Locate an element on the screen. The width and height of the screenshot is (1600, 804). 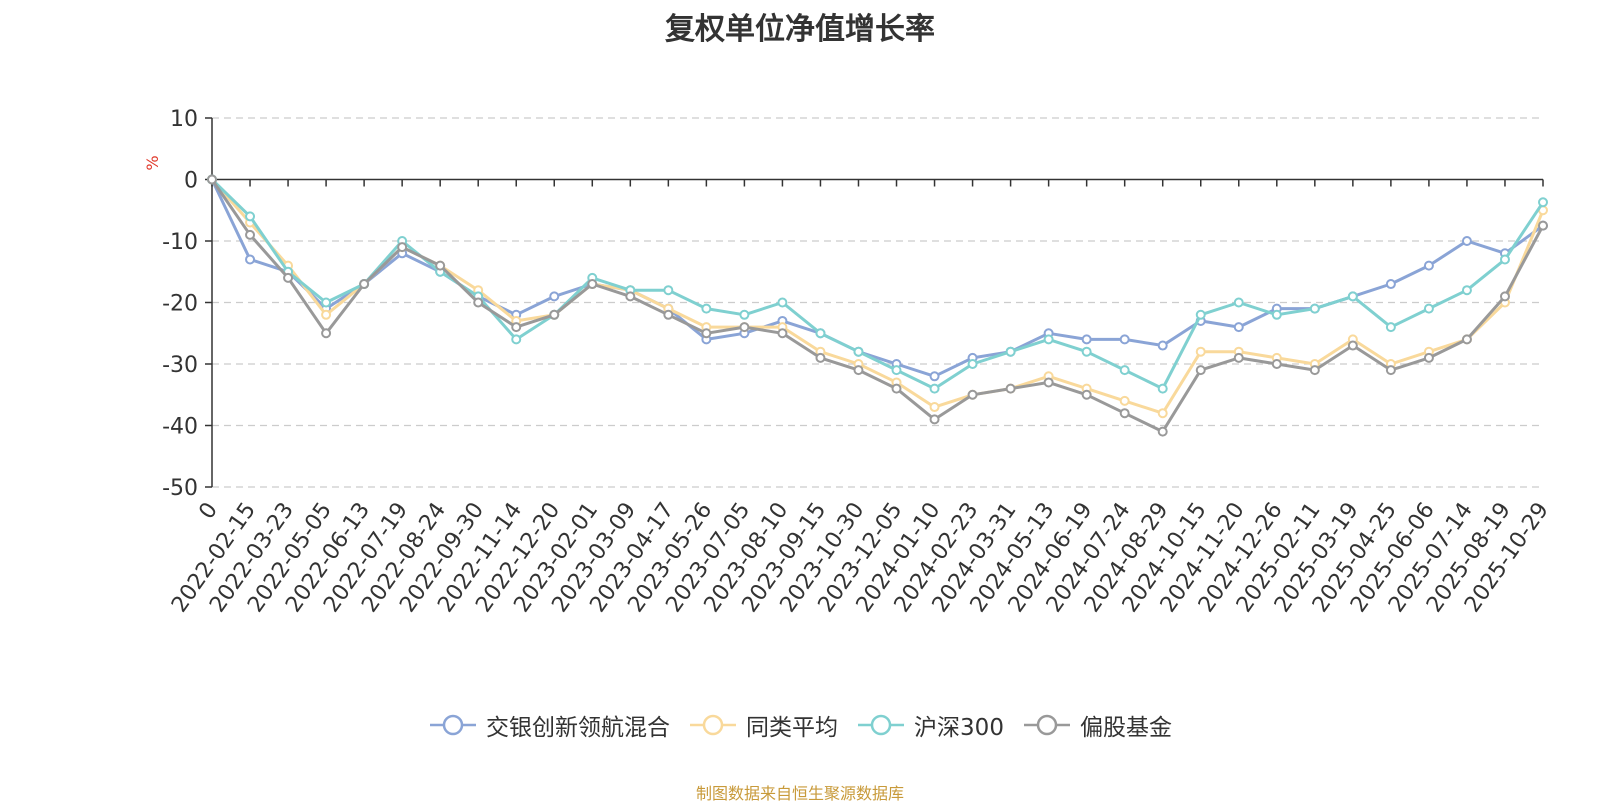
legend-item: 同类平均 is located at coordinates (763, 725).